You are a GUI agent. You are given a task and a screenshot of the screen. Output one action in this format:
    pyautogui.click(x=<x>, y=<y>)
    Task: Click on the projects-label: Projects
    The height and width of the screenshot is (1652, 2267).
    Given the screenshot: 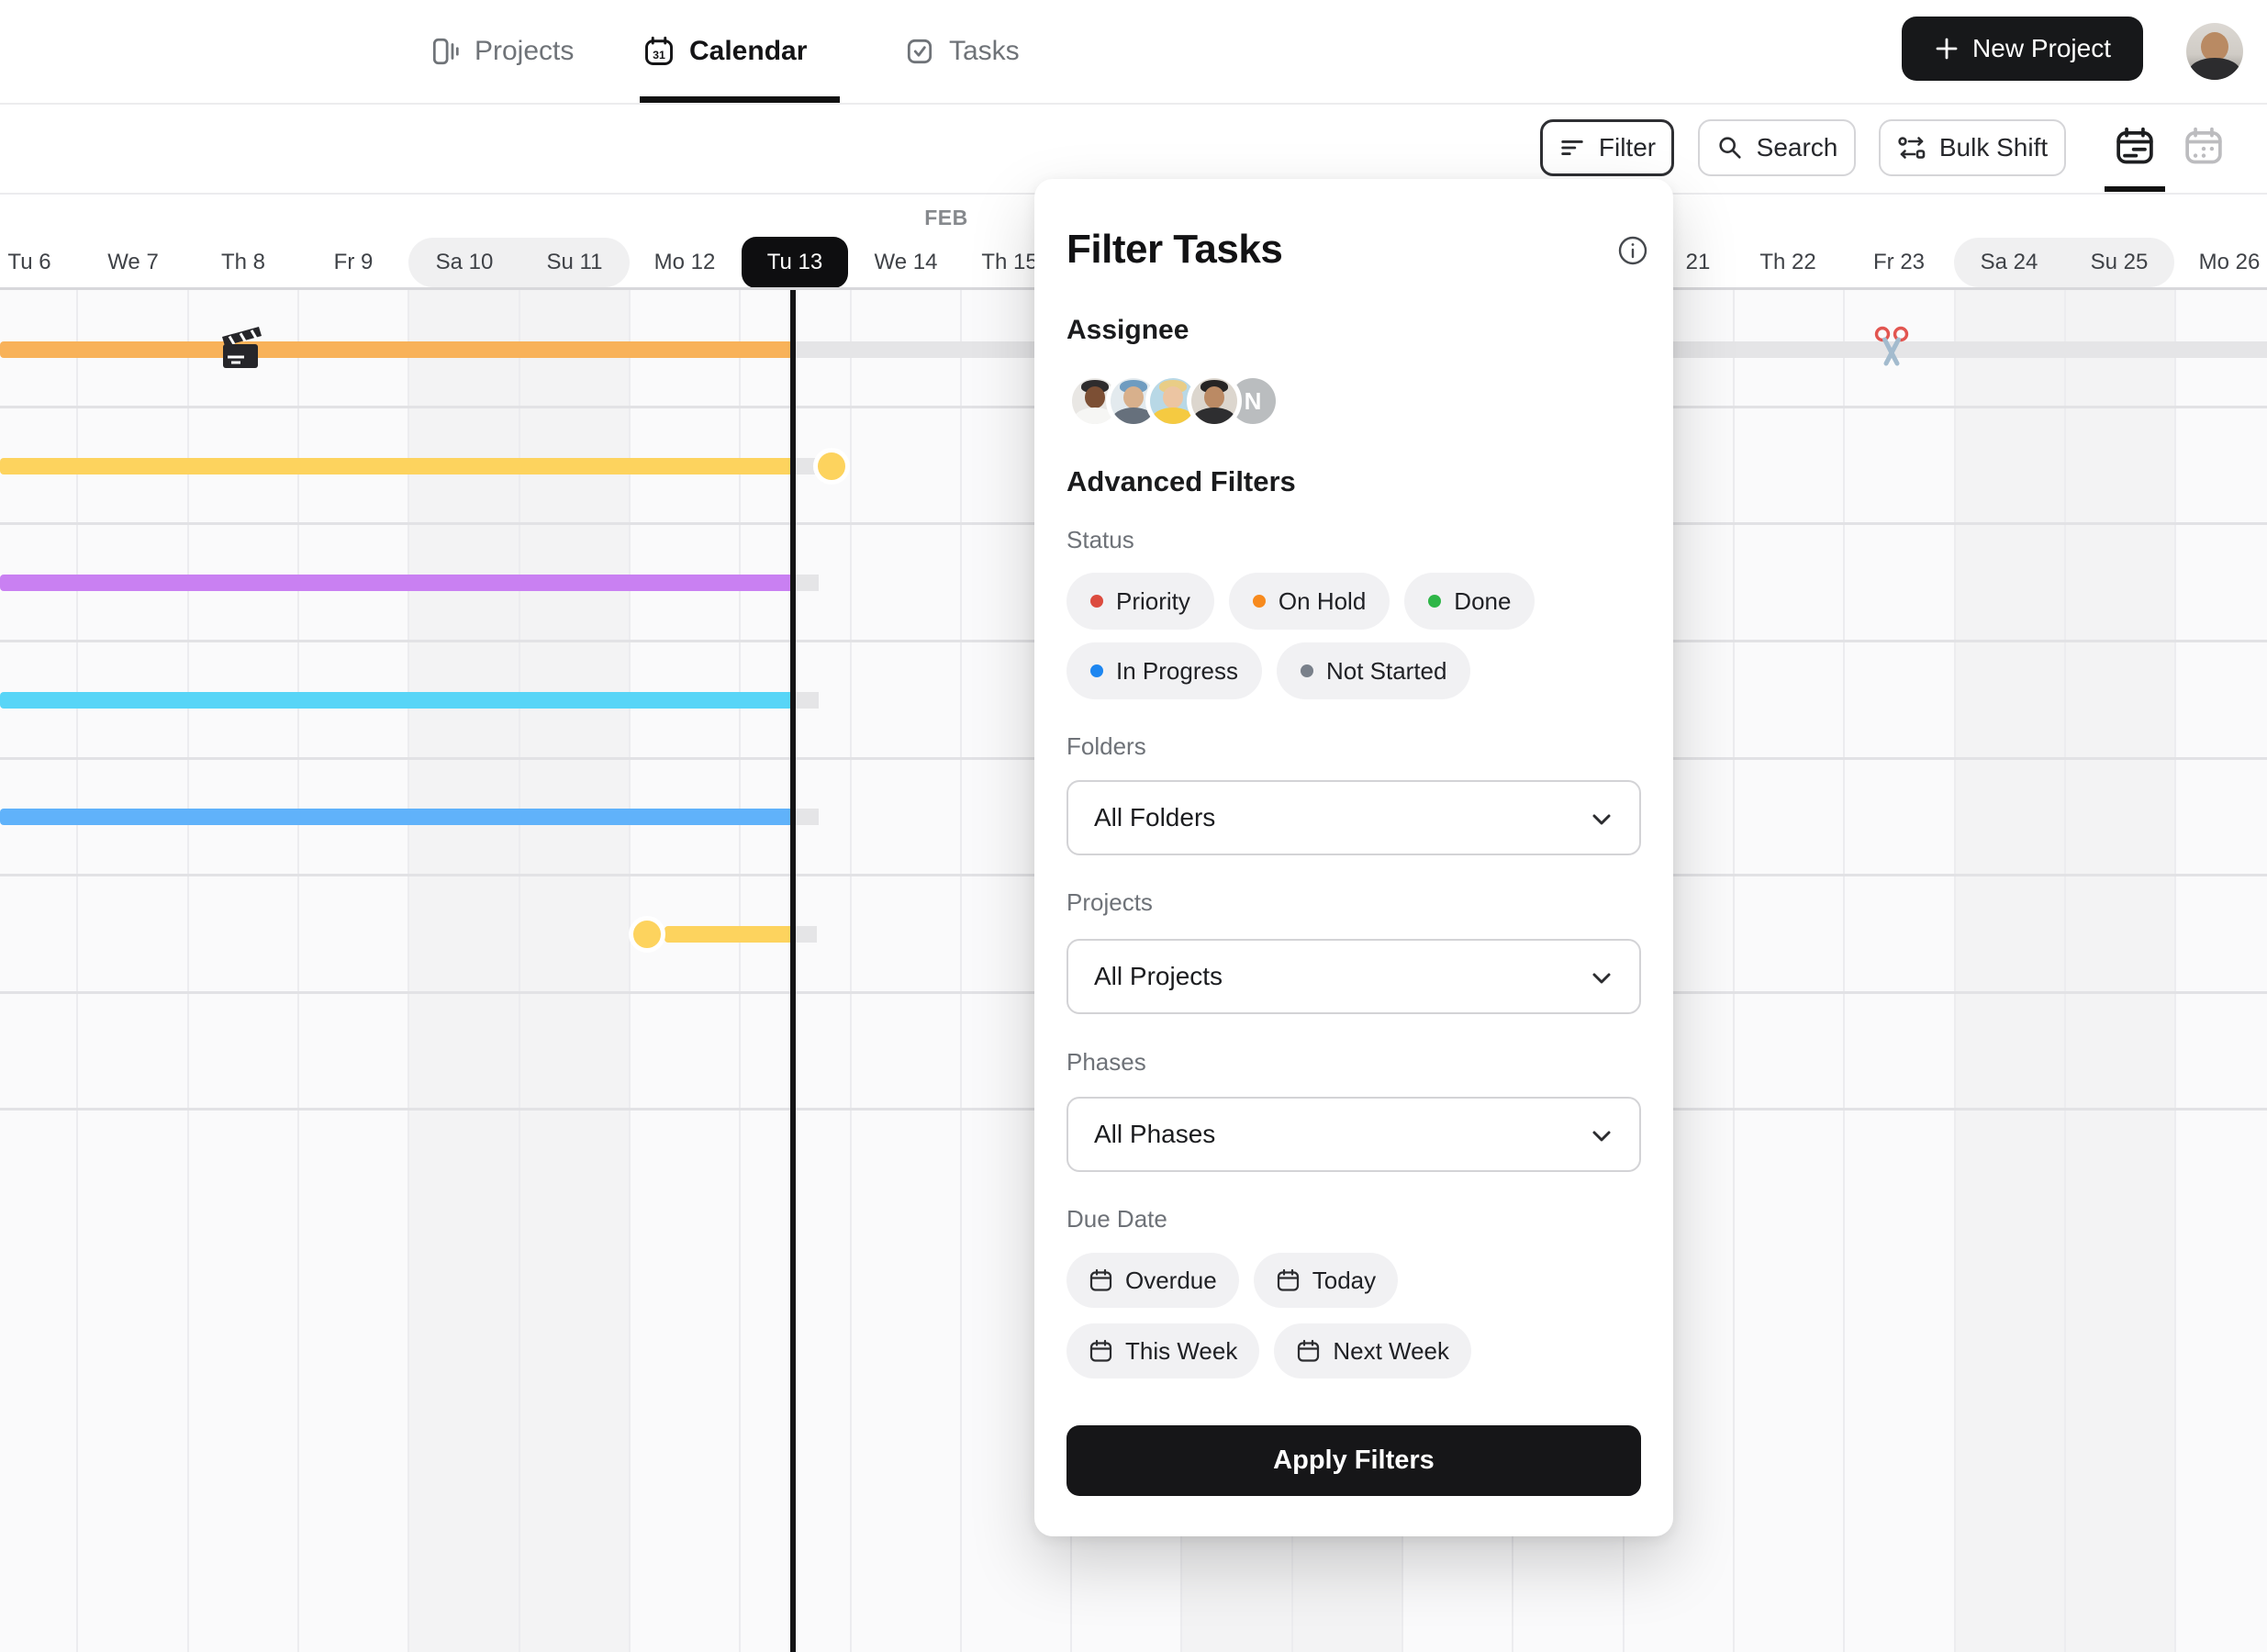 What is the action you would take?
    pyautogui.click(x=1109, y=902)
    